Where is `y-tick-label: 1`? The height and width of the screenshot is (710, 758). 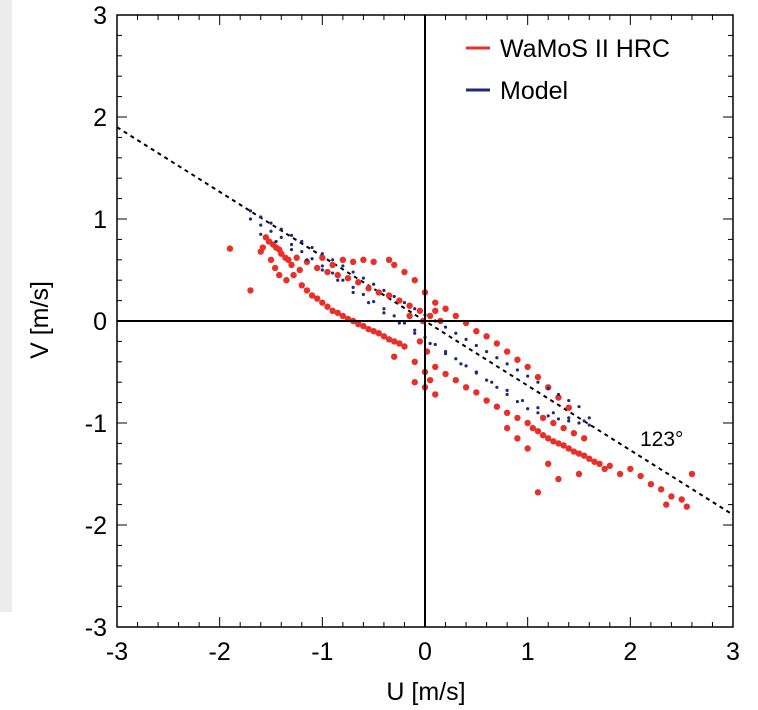
y-tick-label: 1 is located at coordinates (100, 220).